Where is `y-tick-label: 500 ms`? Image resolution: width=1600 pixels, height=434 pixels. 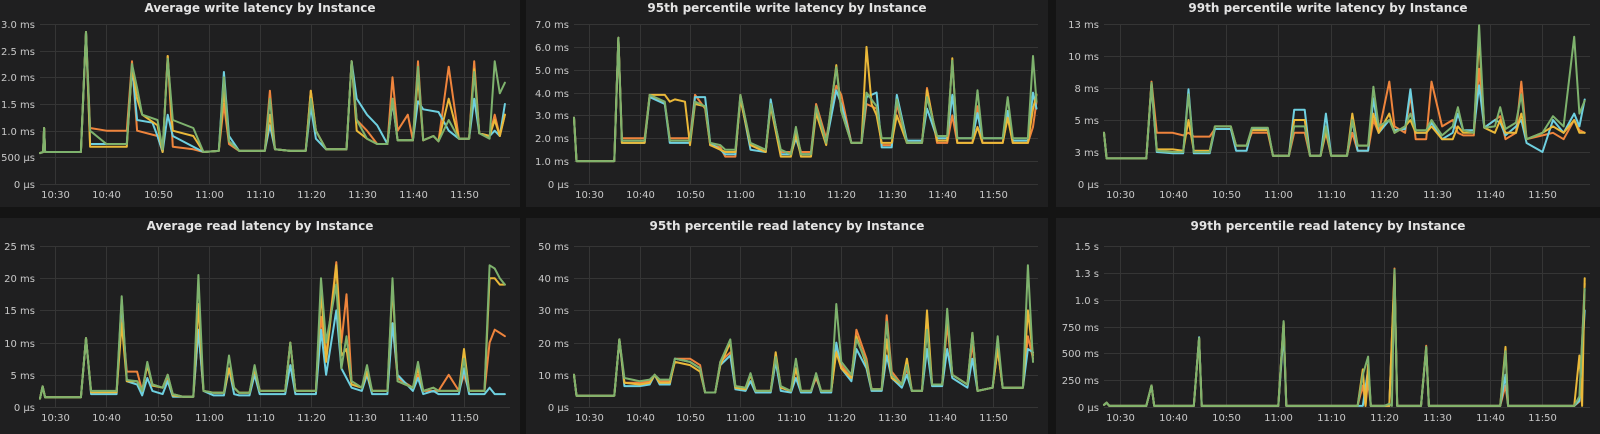
y-tick-label: 500 ms is located at coordinates (1080, 354).